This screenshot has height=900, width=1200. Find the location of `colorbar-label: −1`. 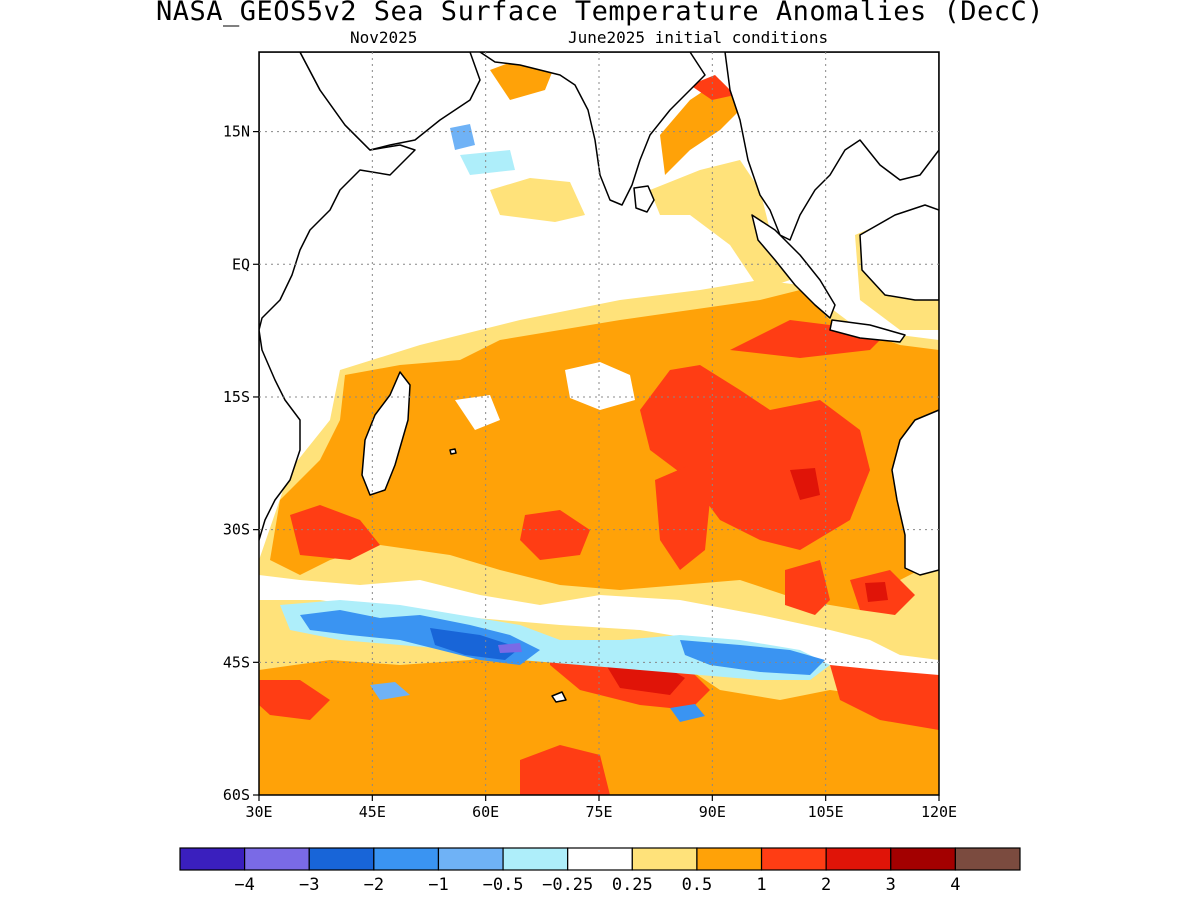

colorbar-label: −1 is located at coordinates (438, 885).